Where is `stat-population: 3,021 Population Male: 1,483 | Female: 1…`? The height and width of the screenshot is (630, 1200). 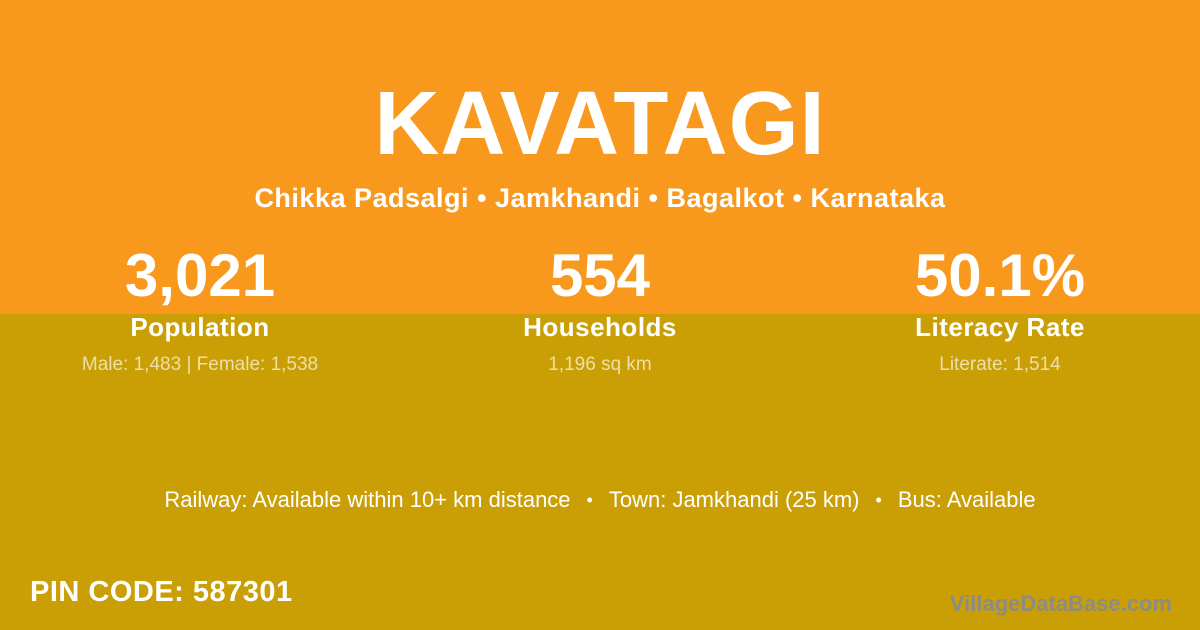
stat-population: 3,021 Population Male: 1,483 | Female: 1… is located at coordinates (200, 311).